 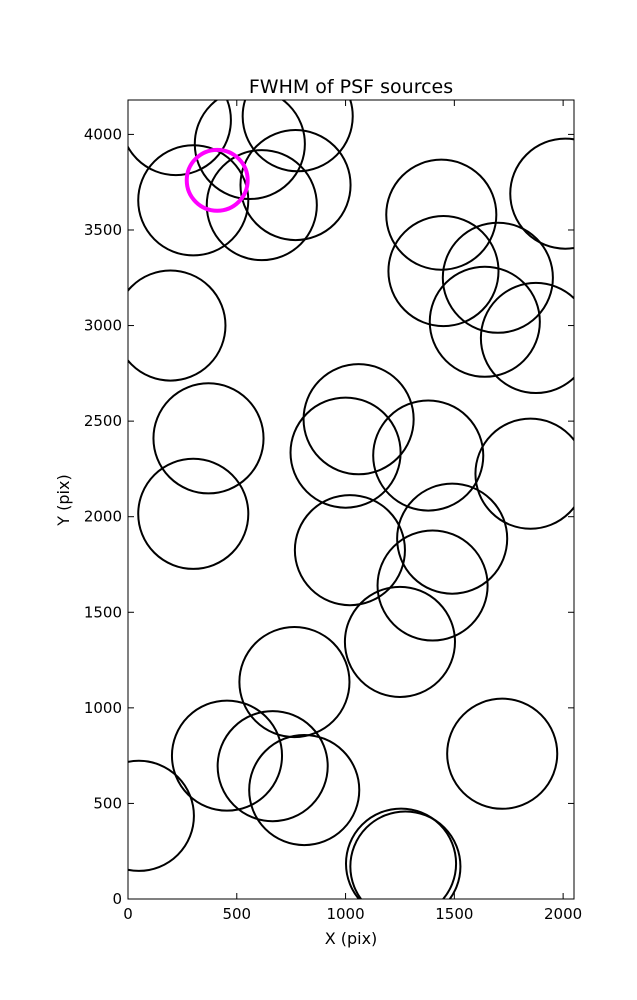 What do you see at coordinates (351, 938) in the screenshot?
I see `x-axis-label: X (pix)` at bounding box center [351, 938].